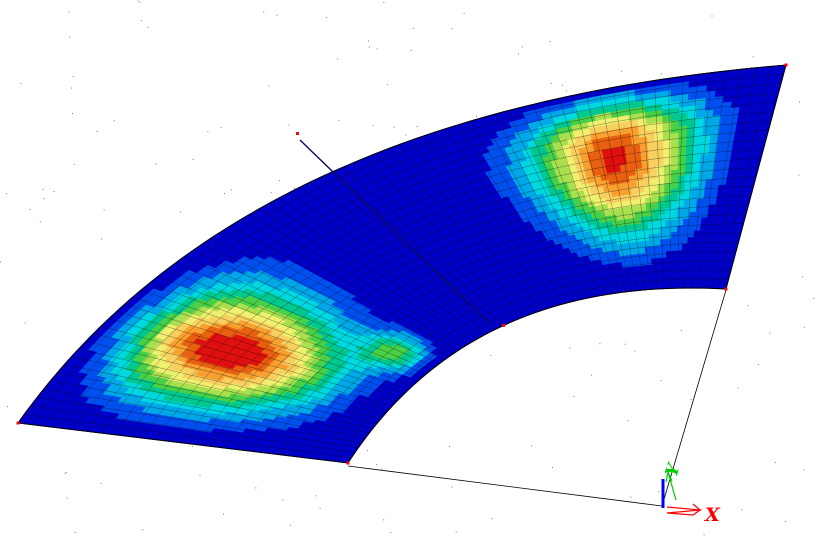  Describe the element at coordinates (691, 493) in the screenshot. I see `coordinate-triad: Y X` at that location.